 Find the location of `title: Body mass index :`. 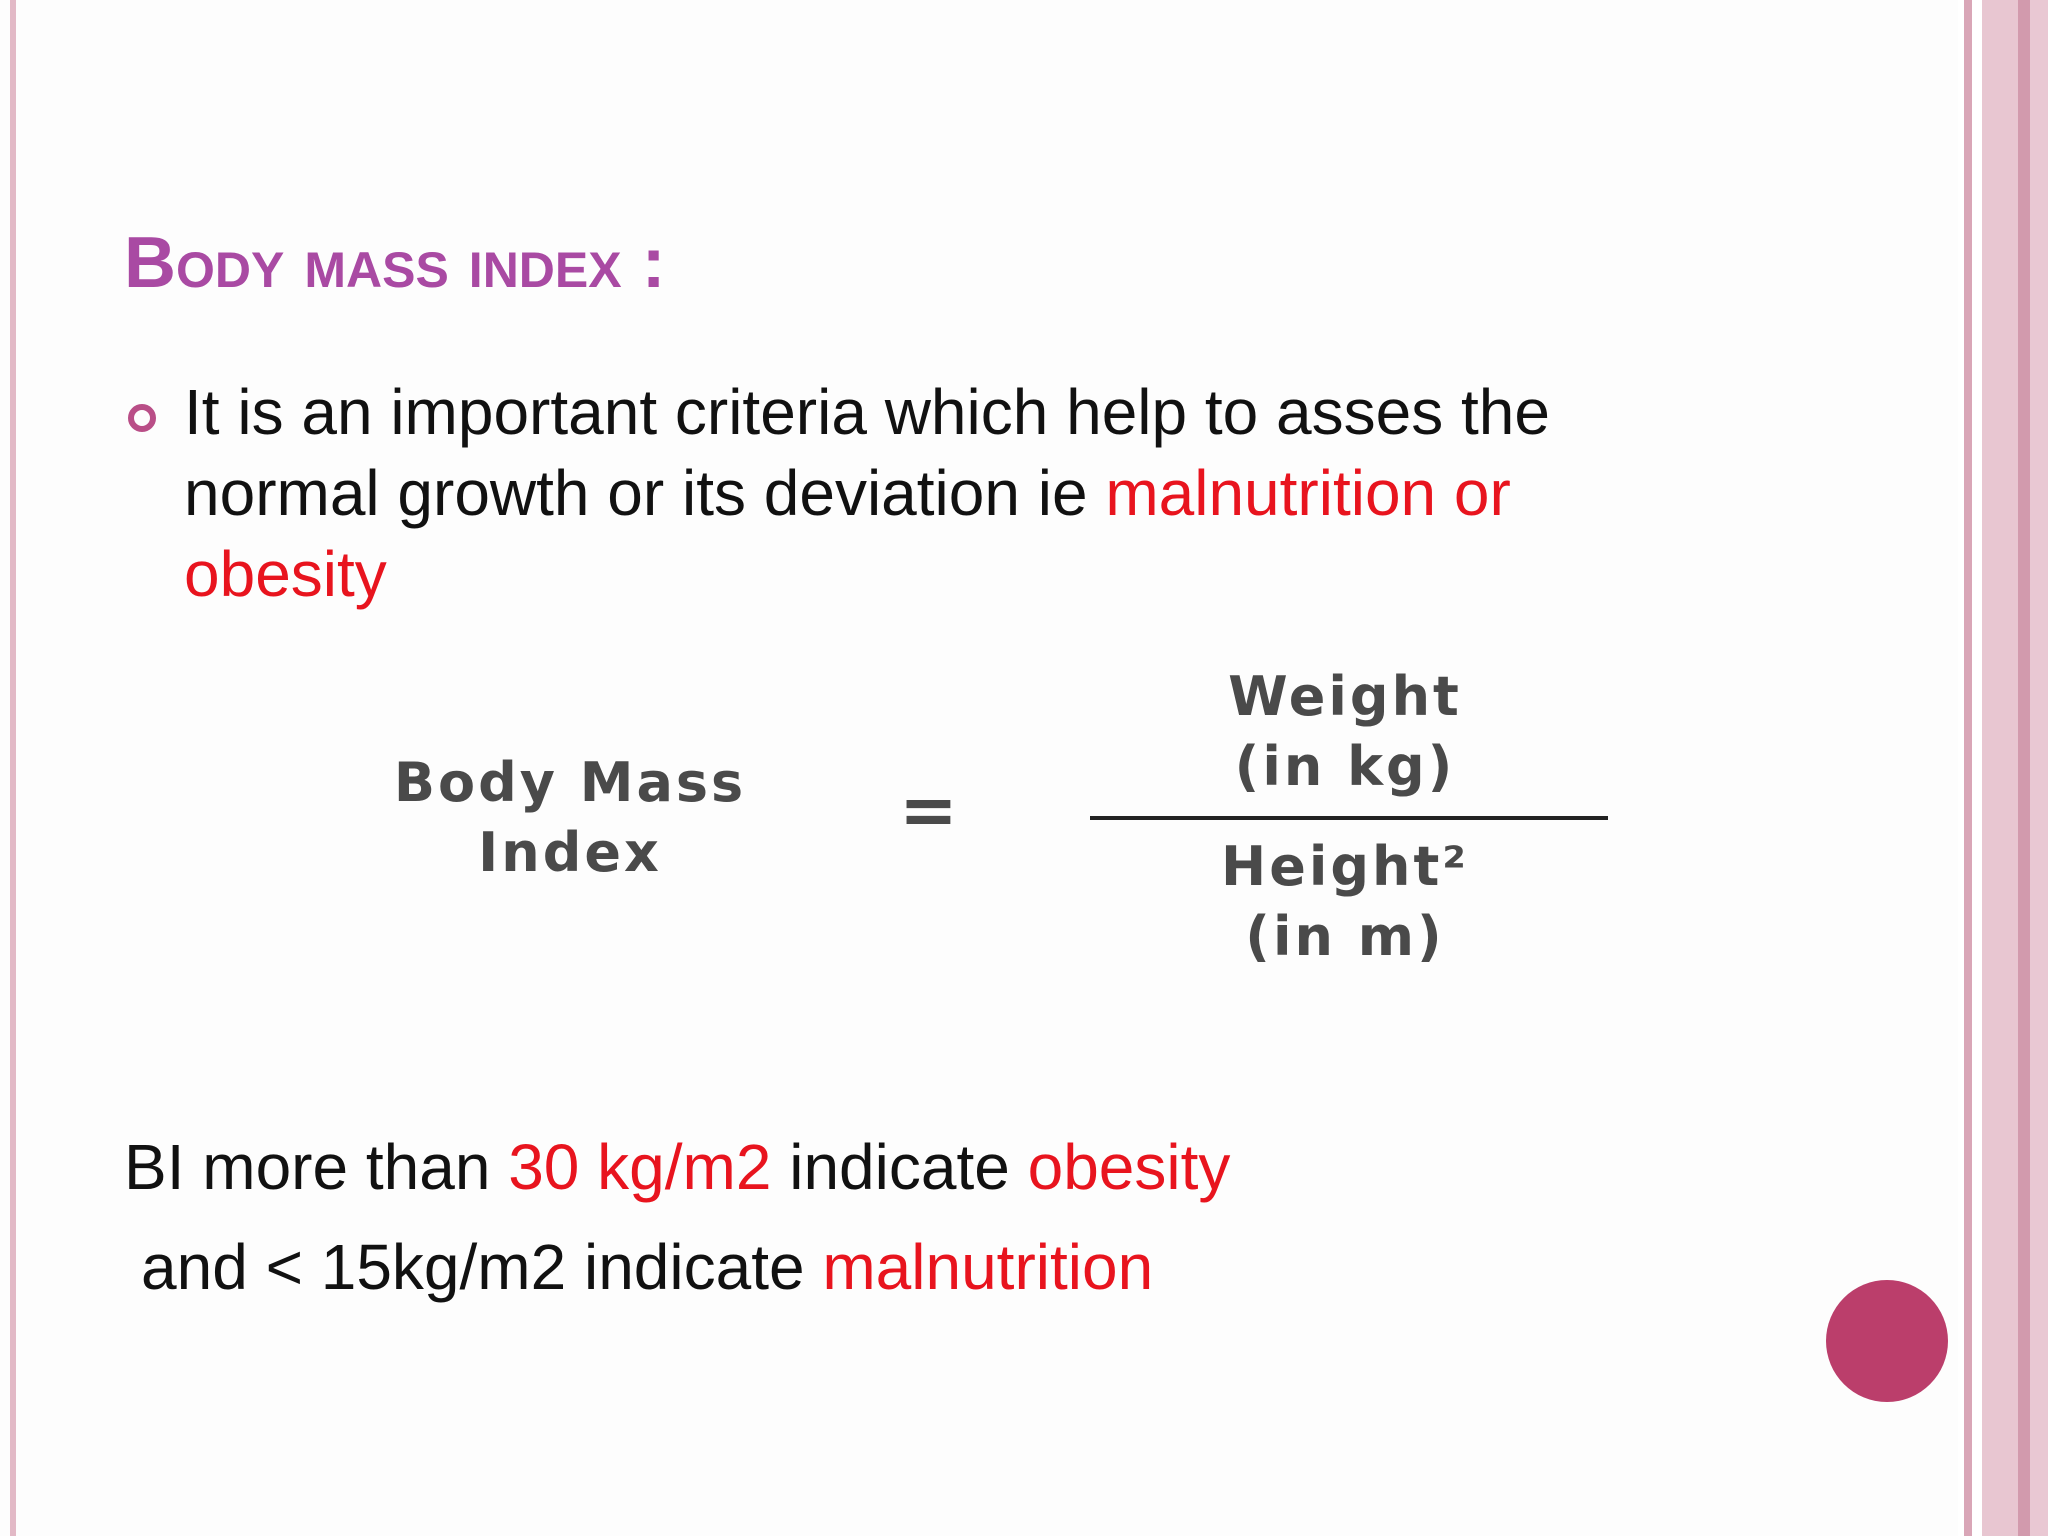

title: Body mass index : is located at coordinates (395, 263).